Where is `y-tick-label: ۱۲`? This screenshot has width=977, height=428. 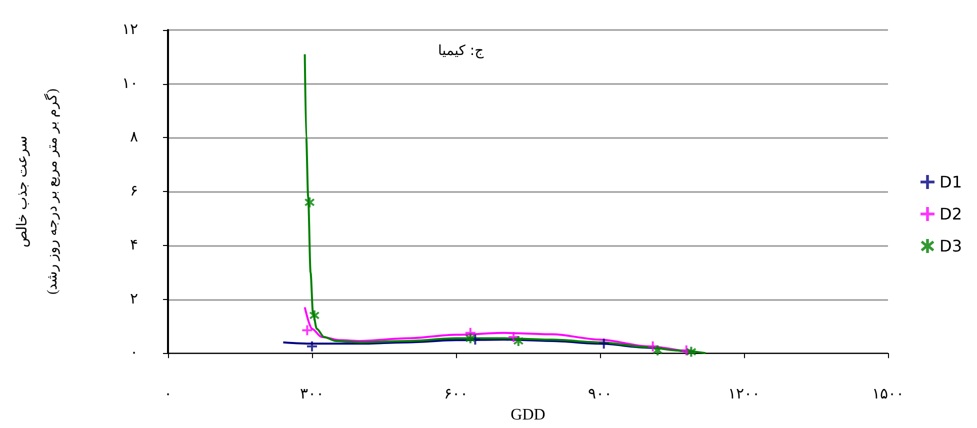 y-tick-label: ۱۲ is located at coordinates (130, 30).